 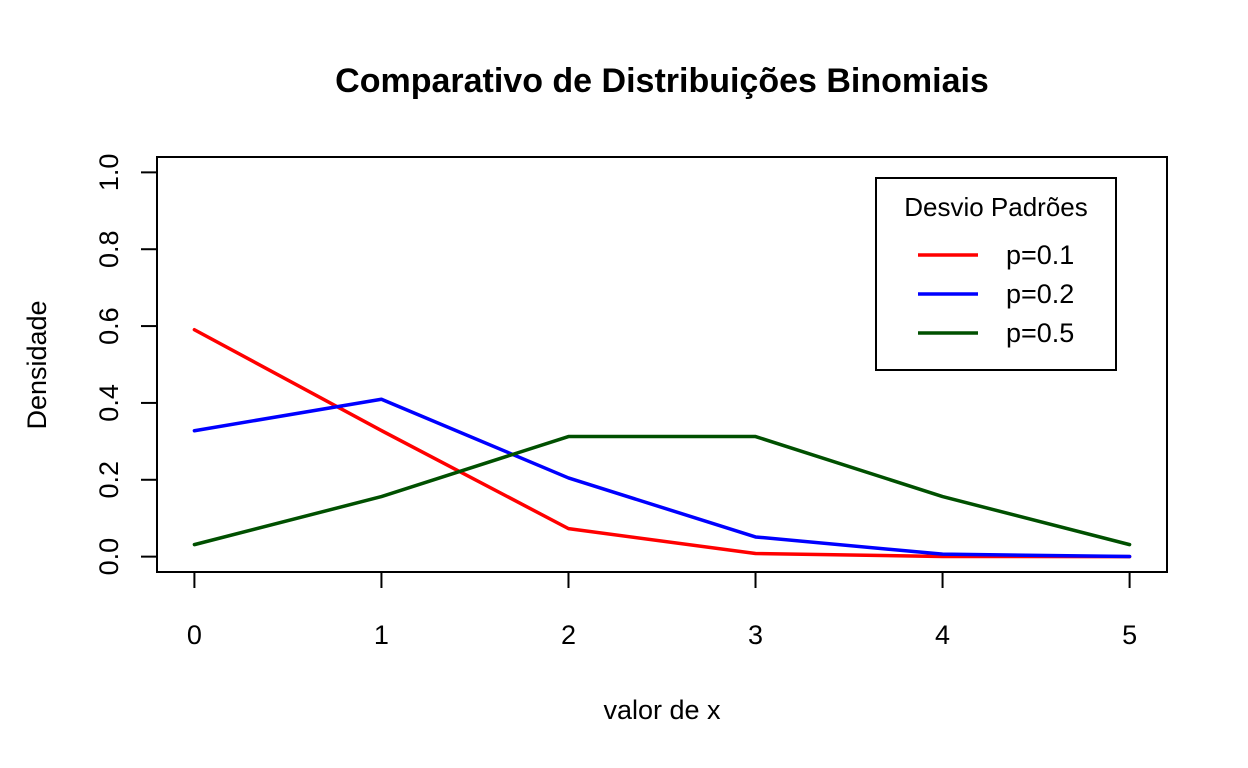 I want to click on legend-box, so click(x=996, y=274).